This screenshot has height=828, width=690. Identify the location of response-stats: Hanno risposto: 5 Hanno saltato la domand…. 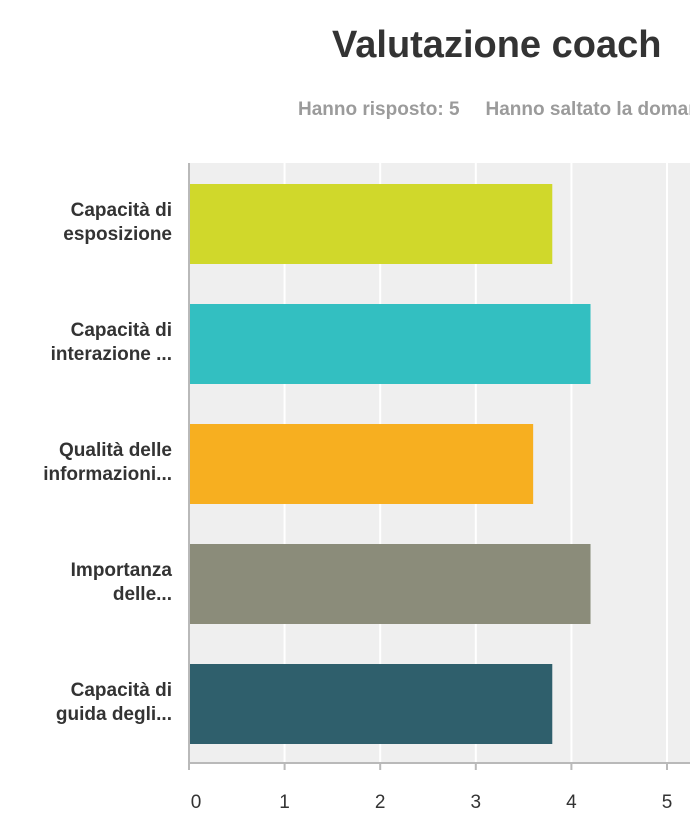
(494, 110).